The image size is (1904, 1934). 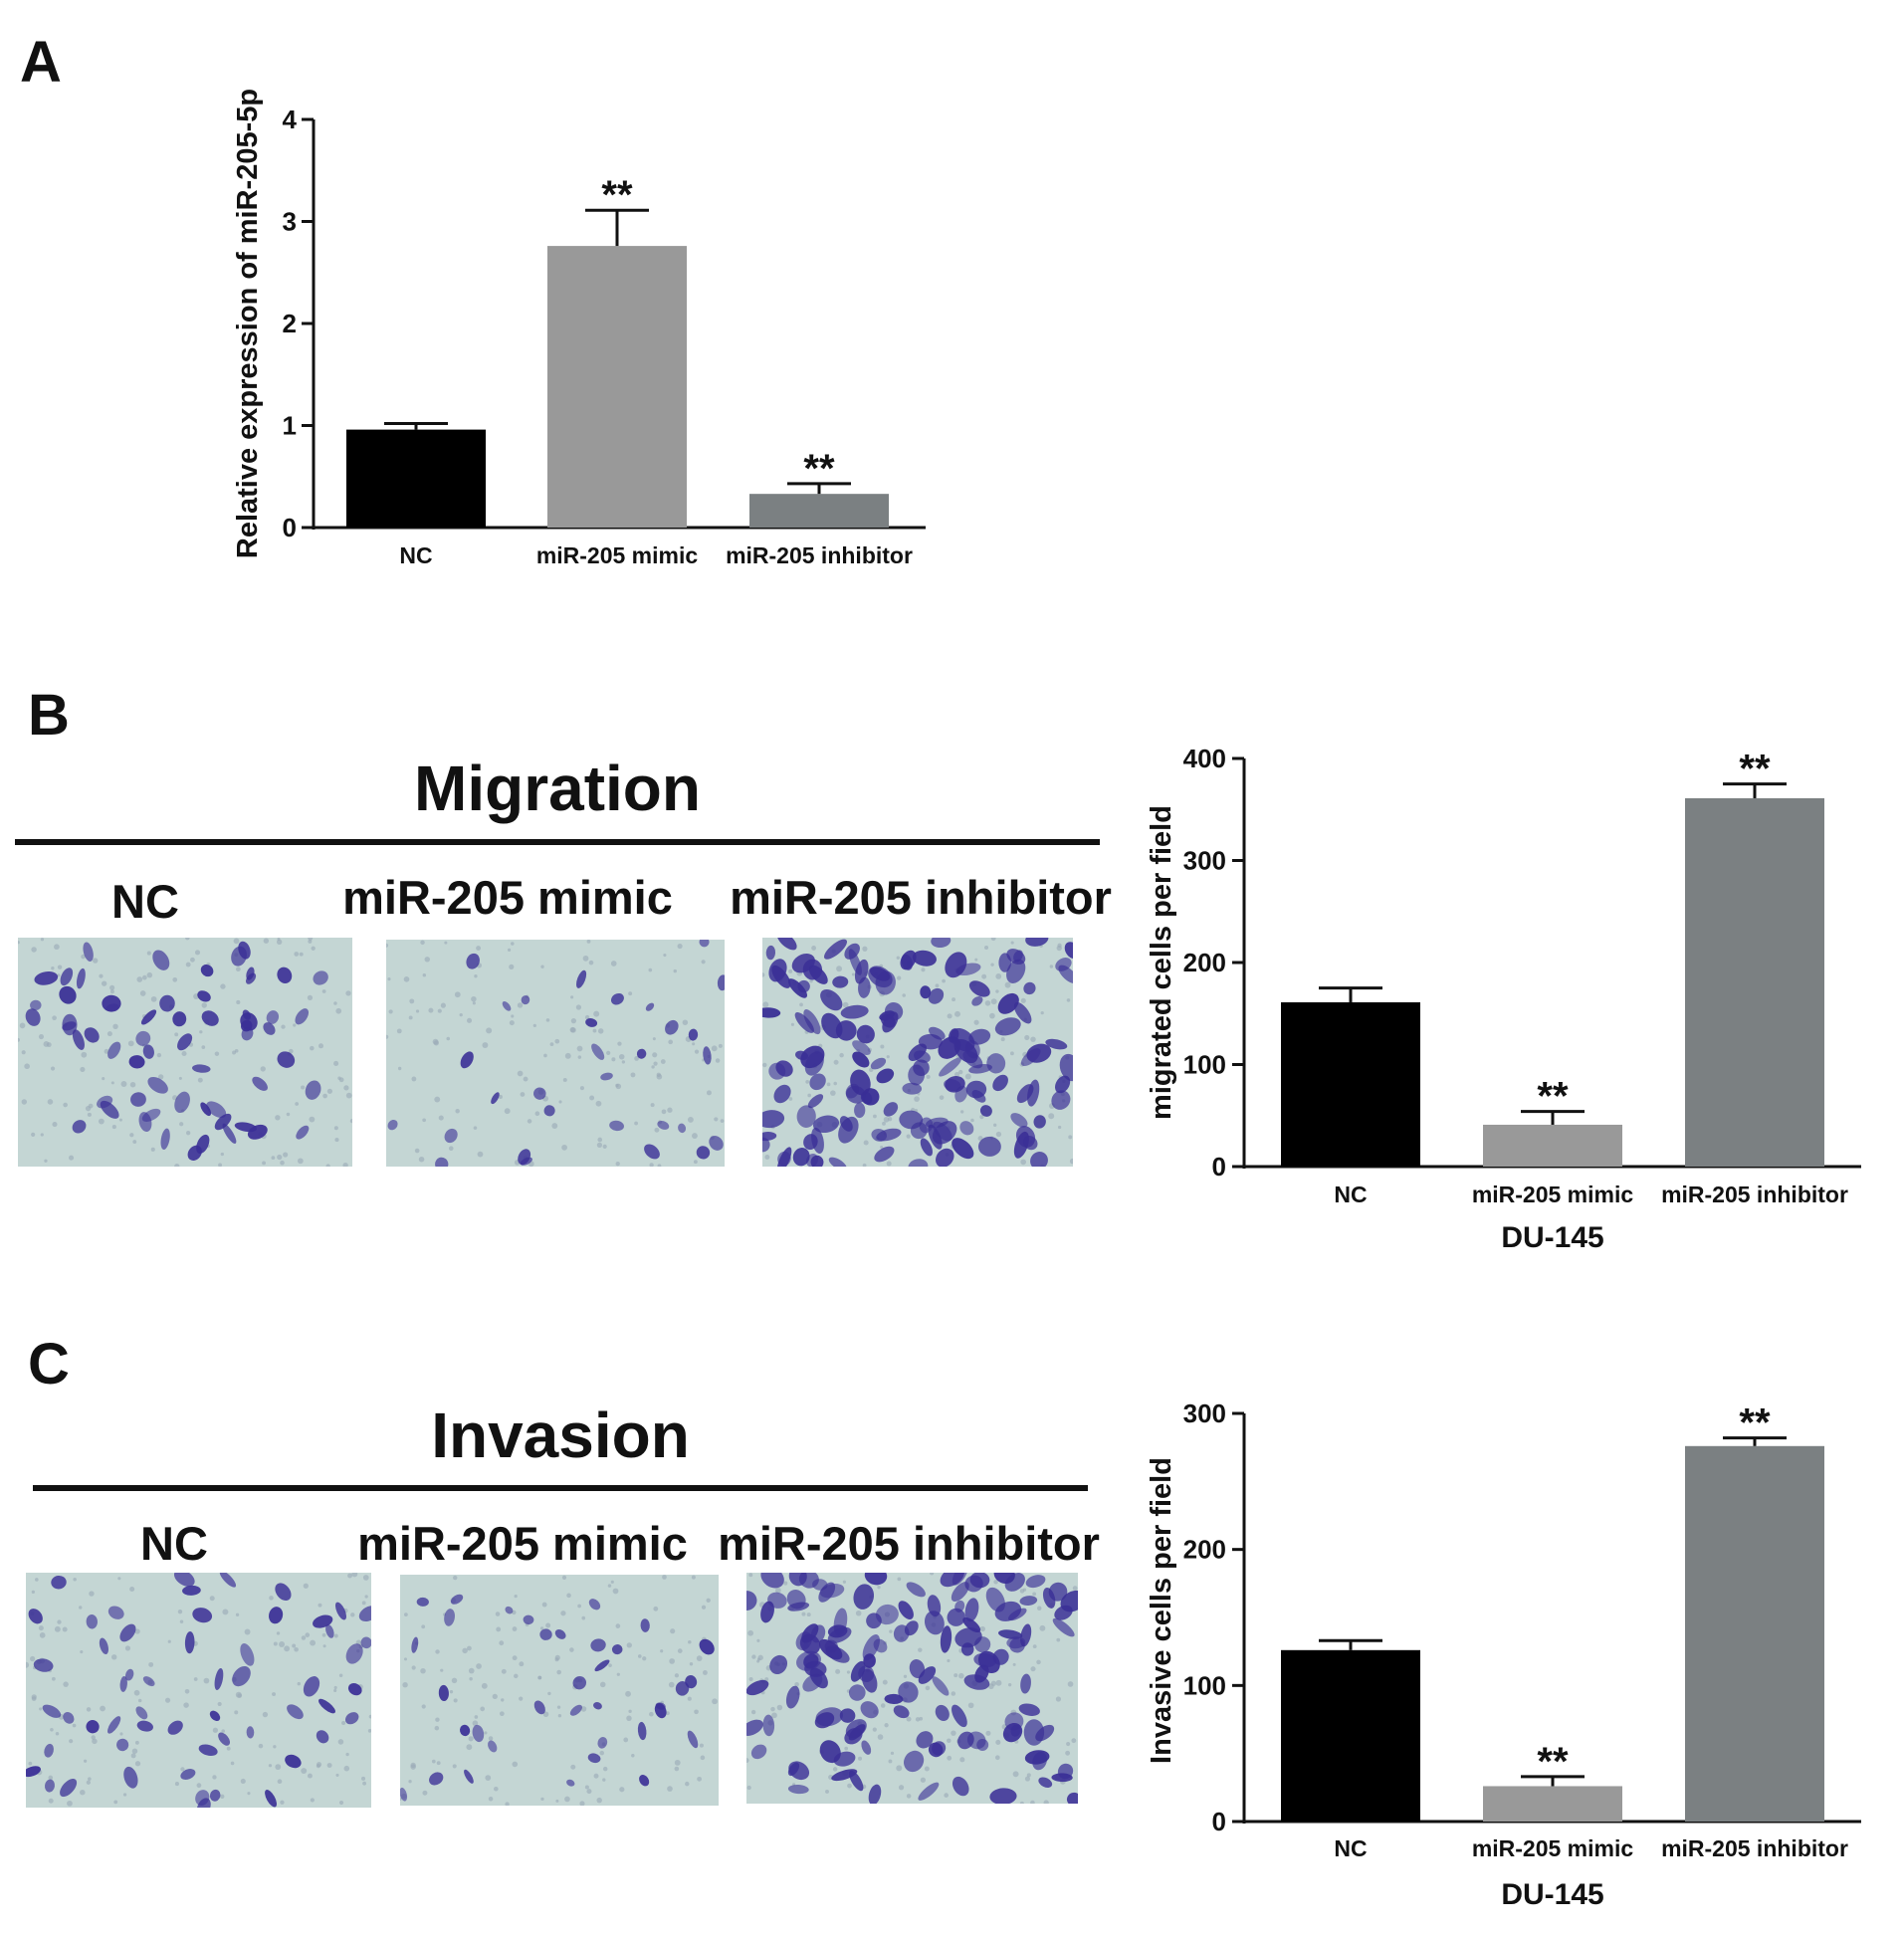 What do you see at coordinates (1161, 963) in the screenshot?
I see `y-axis-label: migrated cells per field` at bounding box center [1161, 963].